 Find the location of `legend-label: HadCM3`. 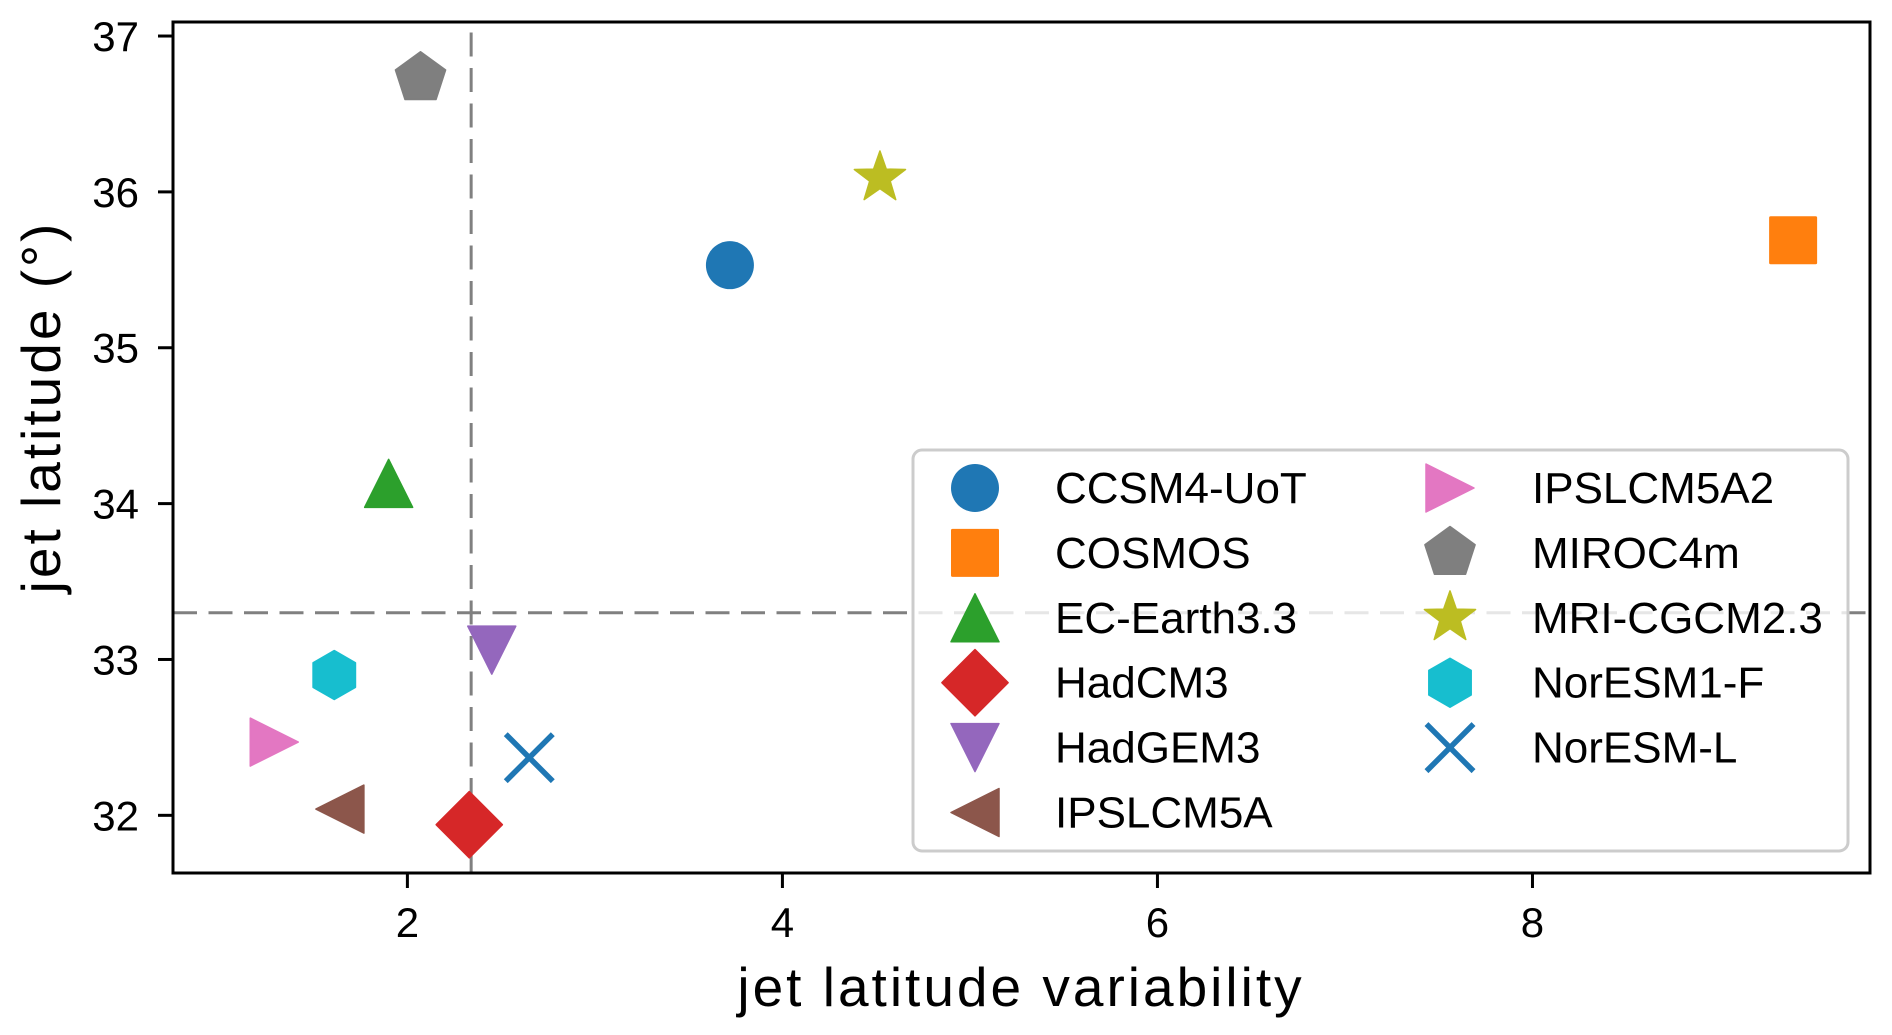

legend-label: HadCM3 is located at coordinates (1142, 683).